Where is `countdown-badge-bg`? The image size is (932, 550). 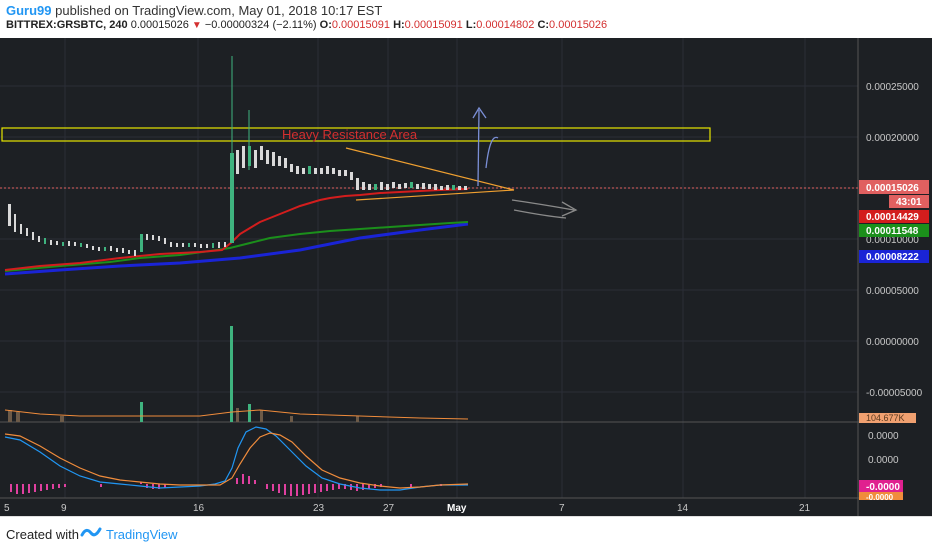 countdown-badge-bg is located at coordinates (909, 201).